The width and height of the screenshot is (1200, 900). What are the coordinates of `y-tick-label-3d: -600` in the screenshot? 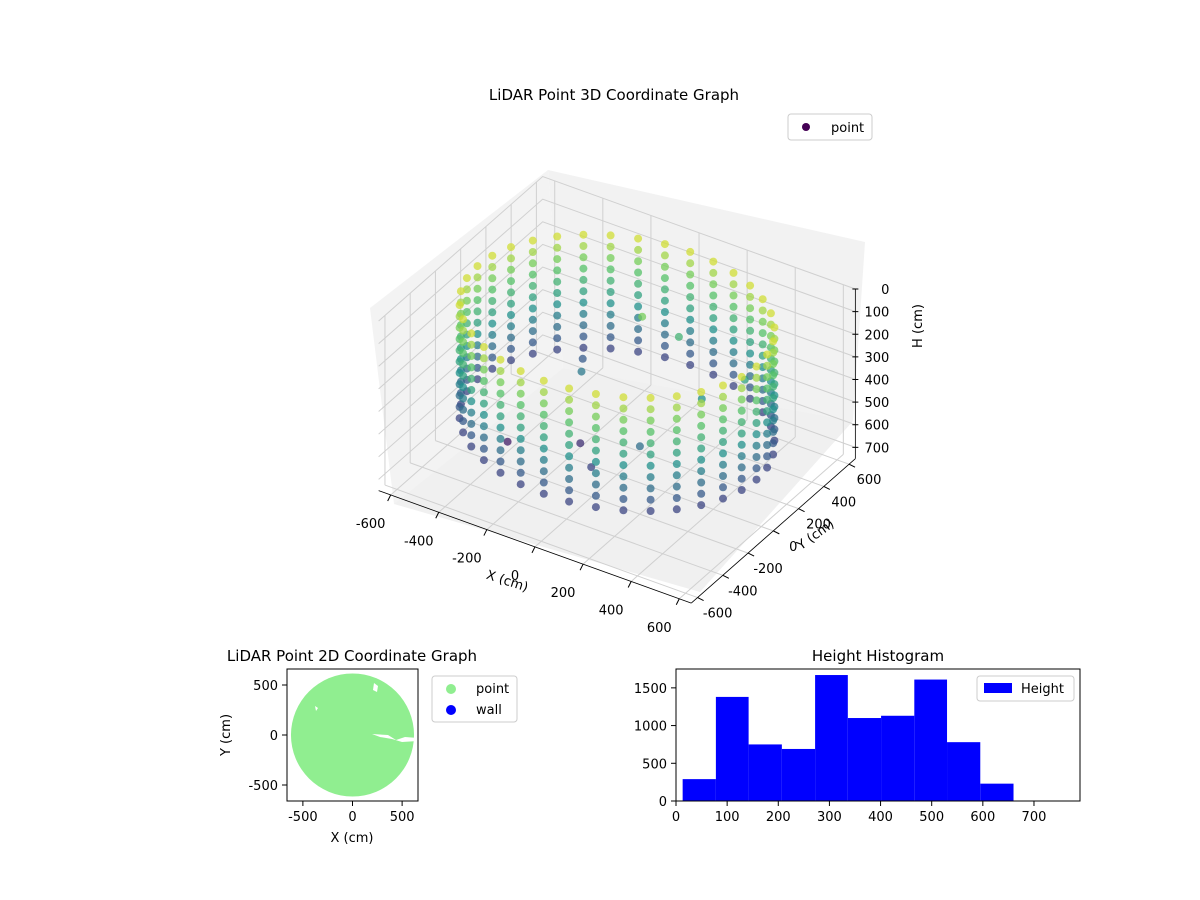 It's located at (718, 614).